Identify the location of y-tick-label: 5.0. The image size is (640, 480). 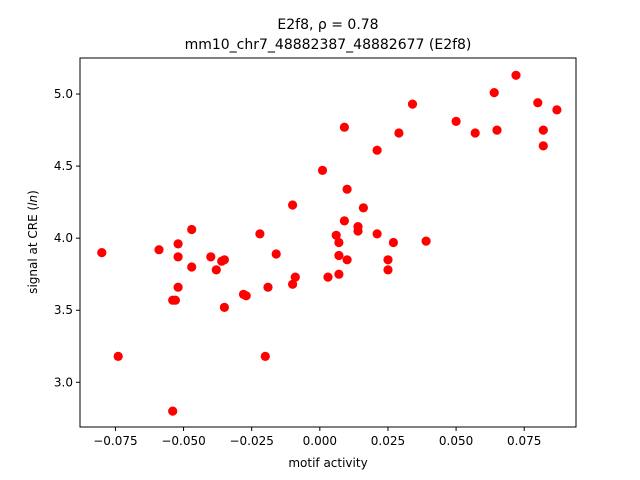
(63, 94).